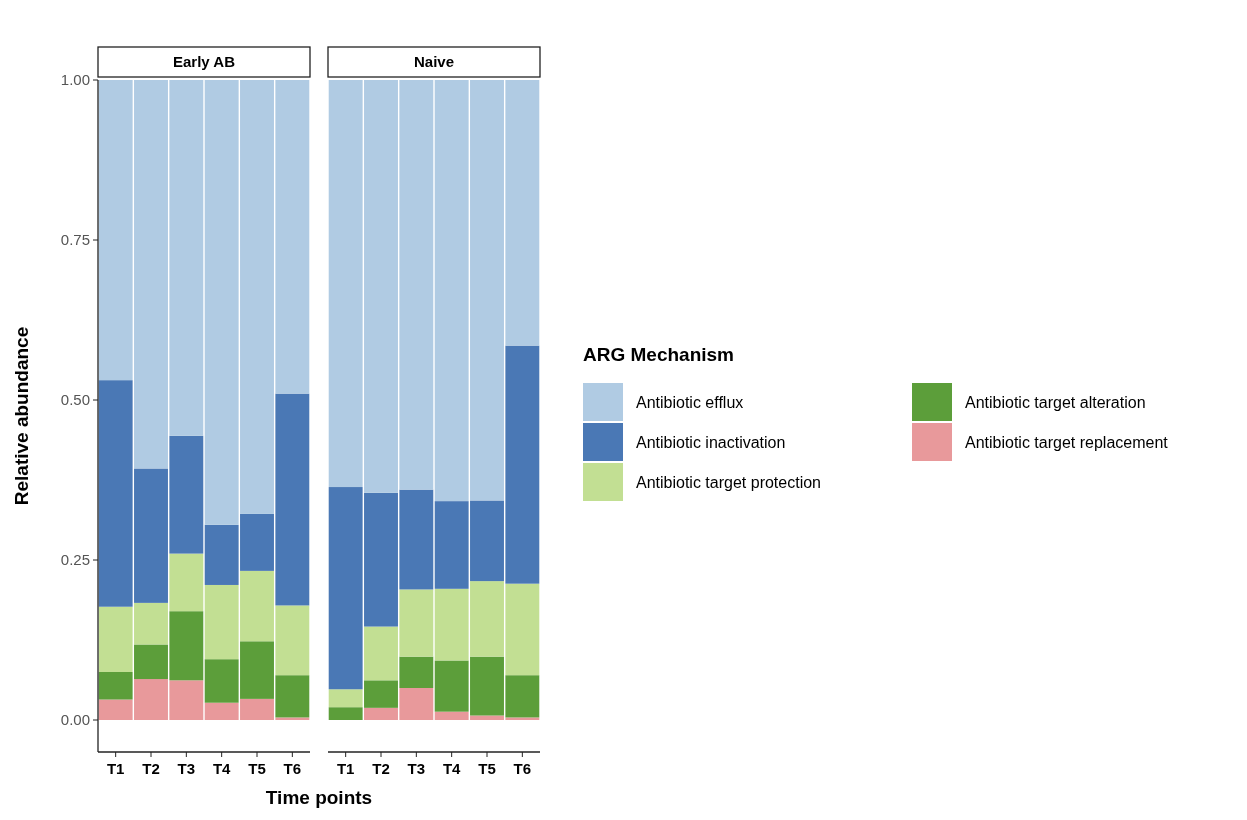  Describe the element at coordinates (345, 698) in the screenshot. I see `bar` at that location.